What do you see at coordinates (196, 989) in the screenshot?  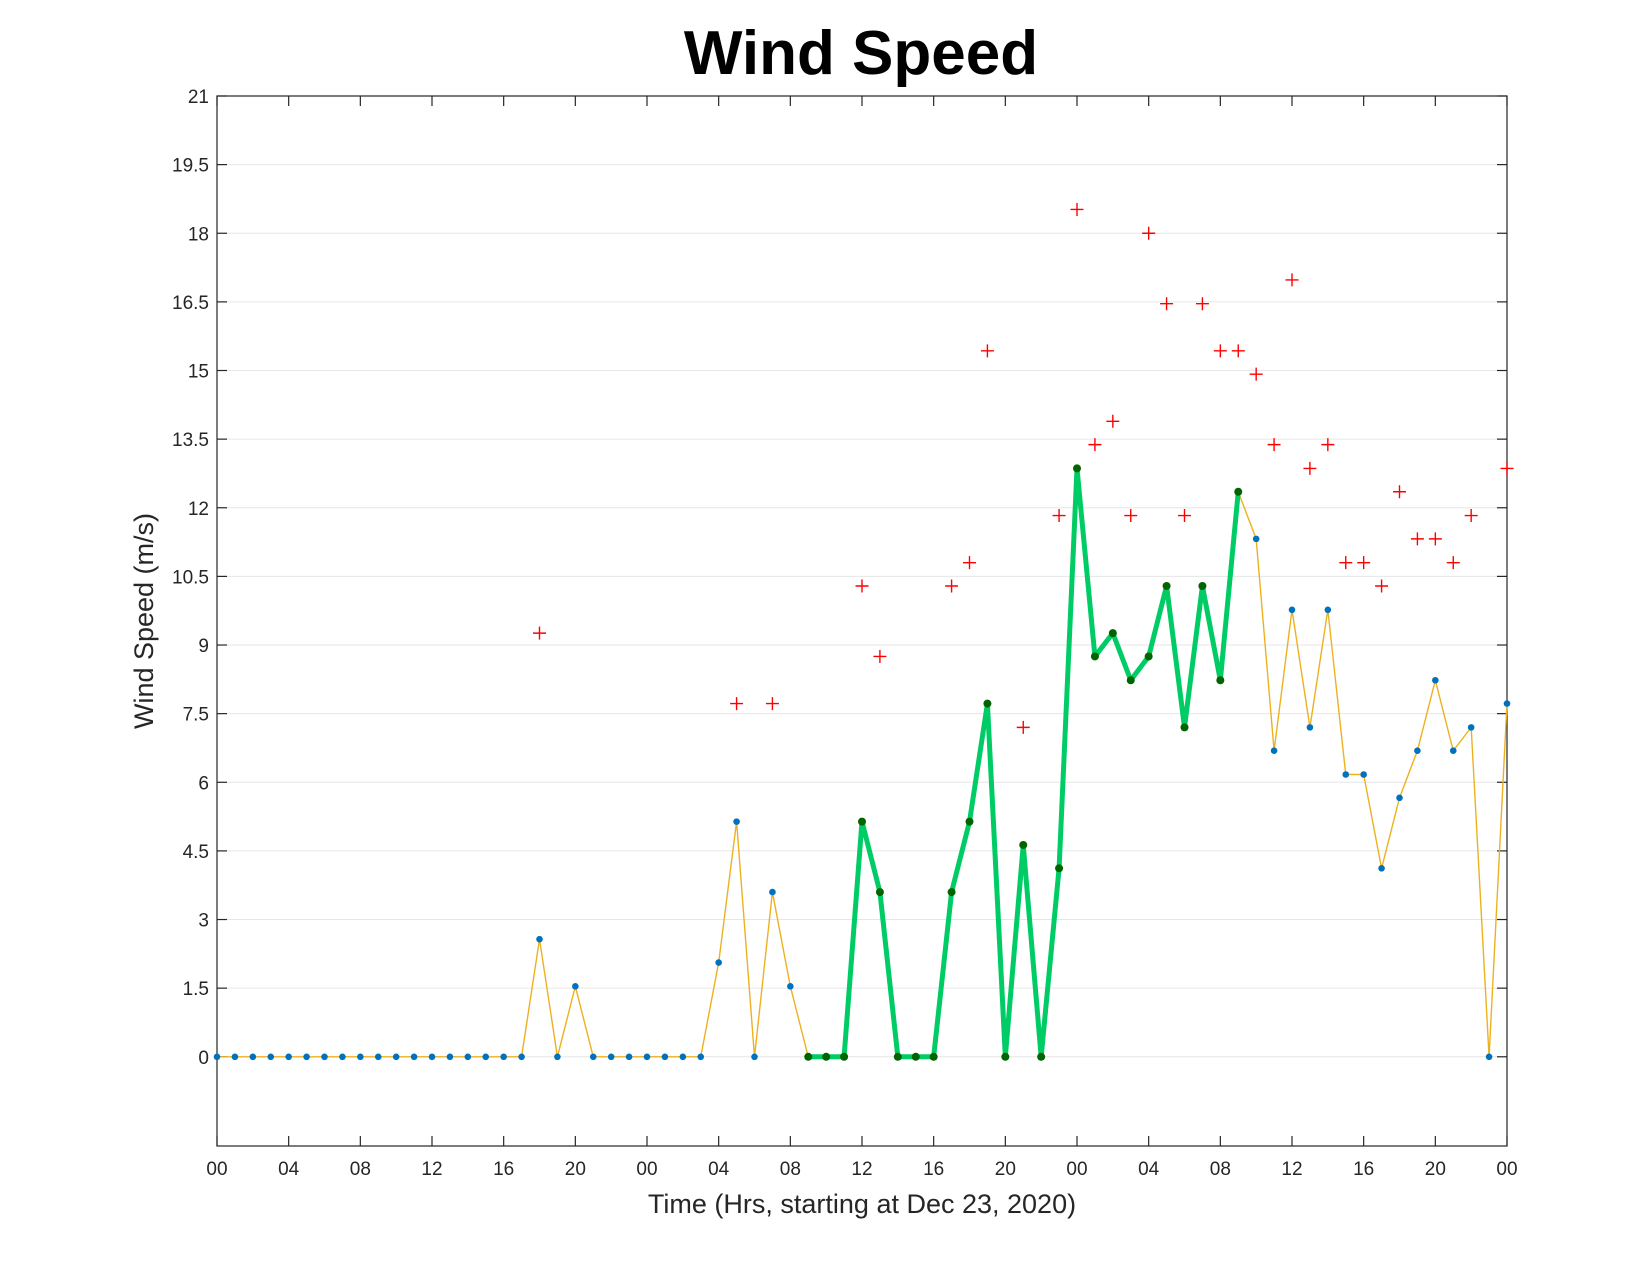 I see `y-tick-label: 1.5` at bounding box center [196, 989].